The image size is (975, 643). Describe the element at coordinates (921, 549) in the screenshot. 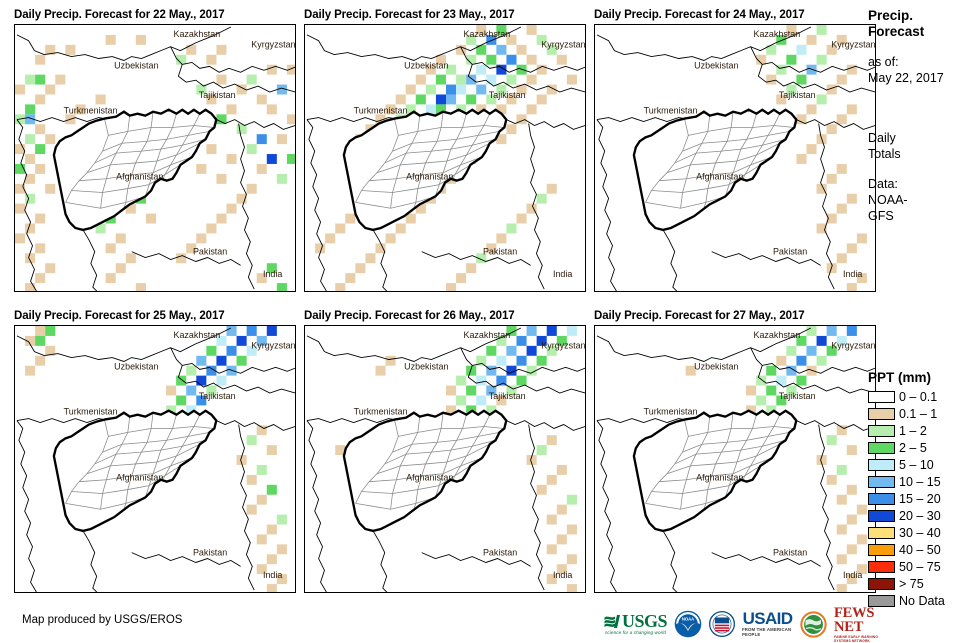

I see `legend-entry: 40 – 50` at that location.